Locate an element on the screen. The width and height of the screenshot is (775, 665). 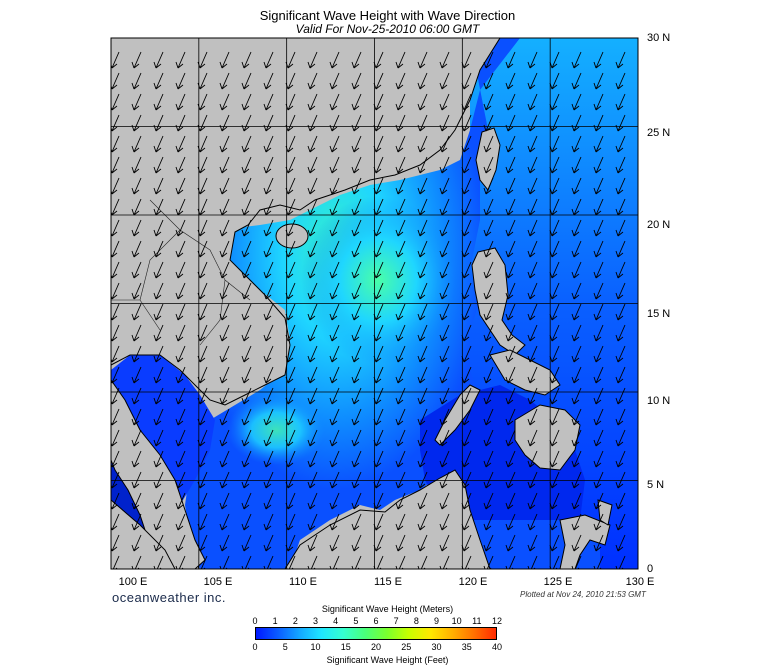
lat-label-10n: 10 N is located at coordinates (659, 401).